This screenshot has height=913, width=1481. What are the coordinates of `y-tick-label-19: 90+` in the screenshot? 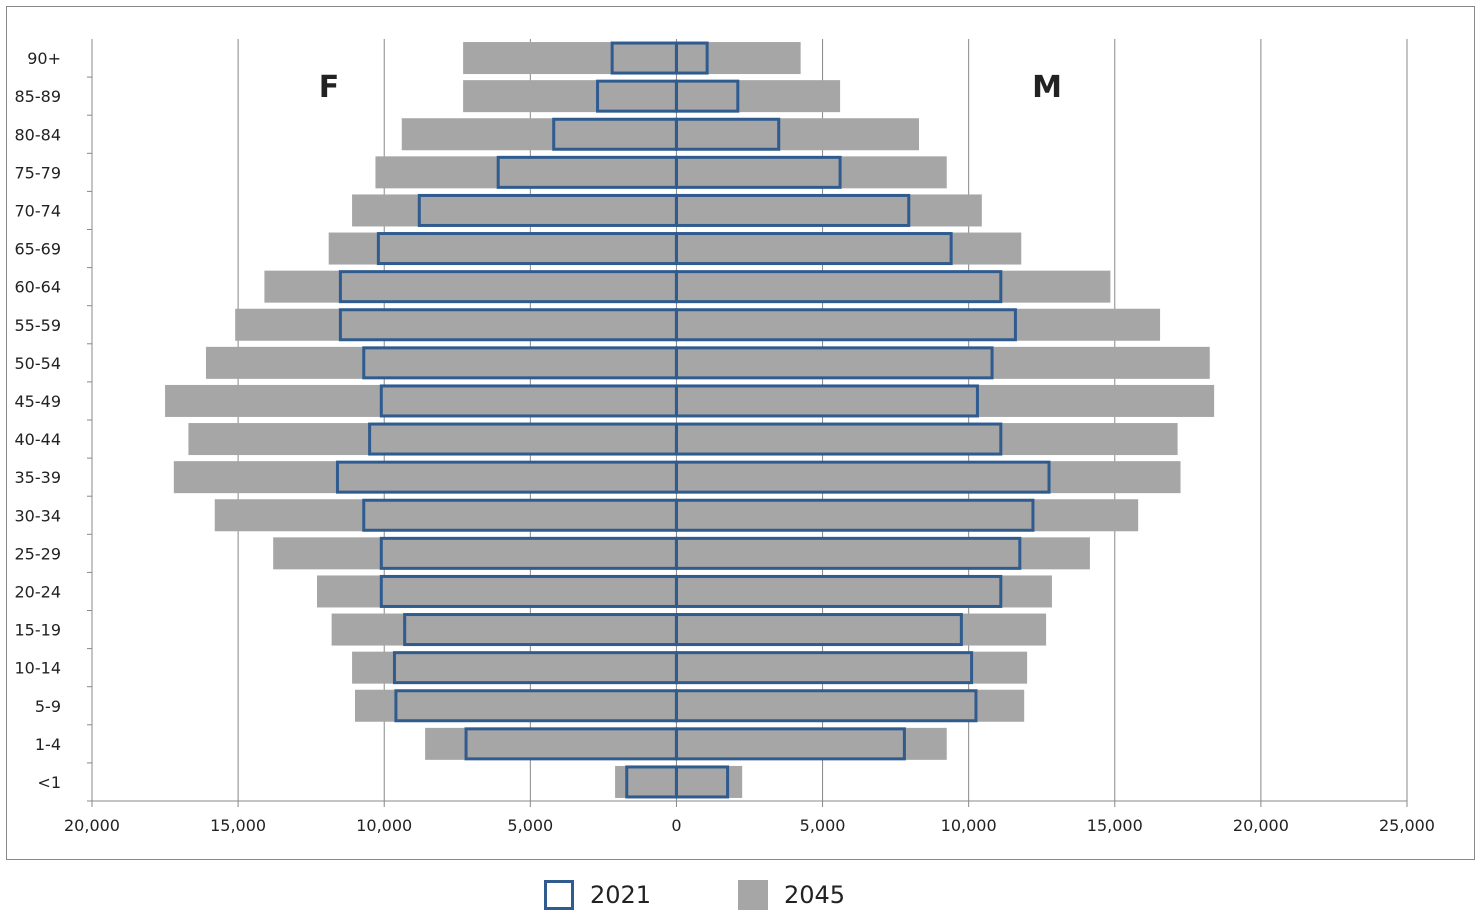 It's located at (44, 58).